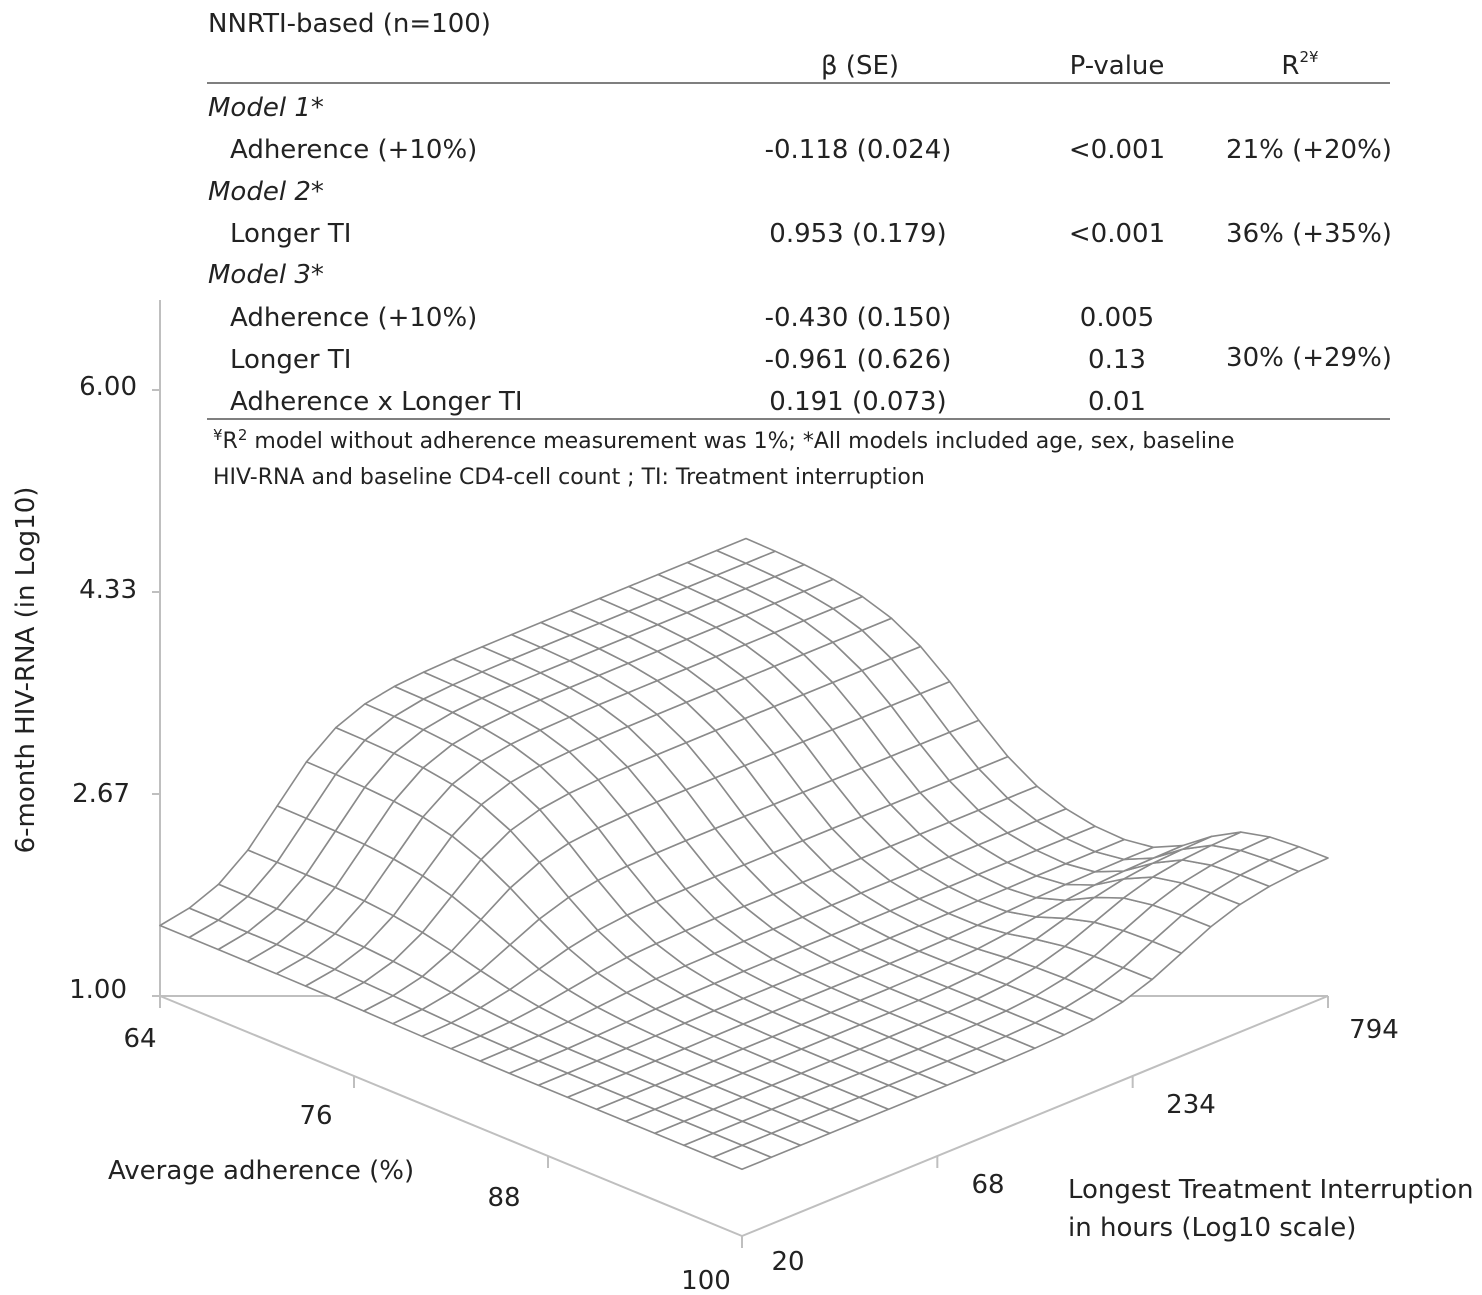 This screenshot has height=1295, width=1482. Describe the element at coordinates (1117, 360) in the screenshot. I see `table-row-p: 0.13` at that location.